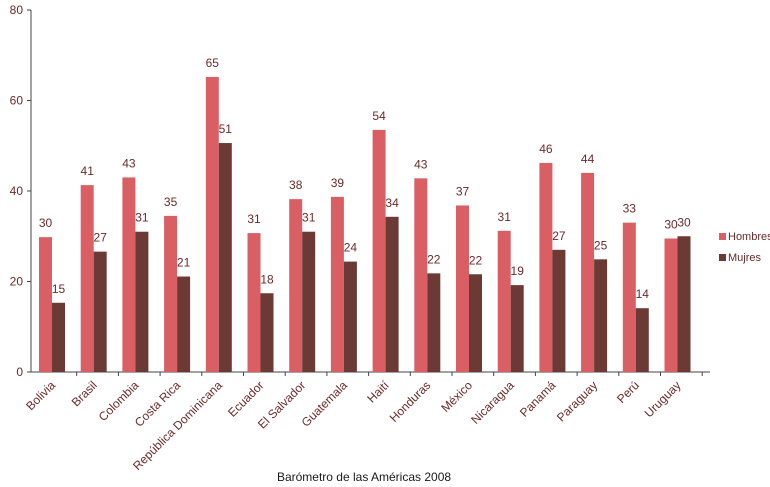  Describe the element at coordinates (17, 101) in the screenshot. I see `y-tick-label: 60` at that location.